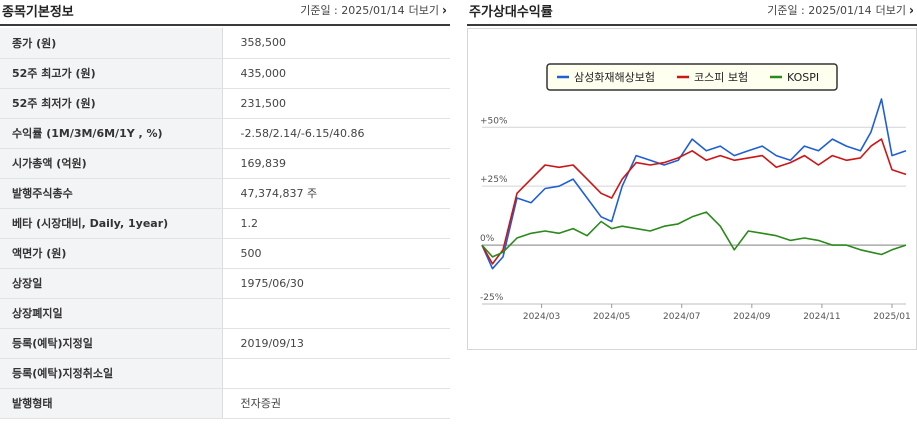 This screenshot has width=917, height=428. What do you see at coordinates (336, 103) in the screenshot?
I see `info-row-value: 231,500` at bounding box center [336, 103].